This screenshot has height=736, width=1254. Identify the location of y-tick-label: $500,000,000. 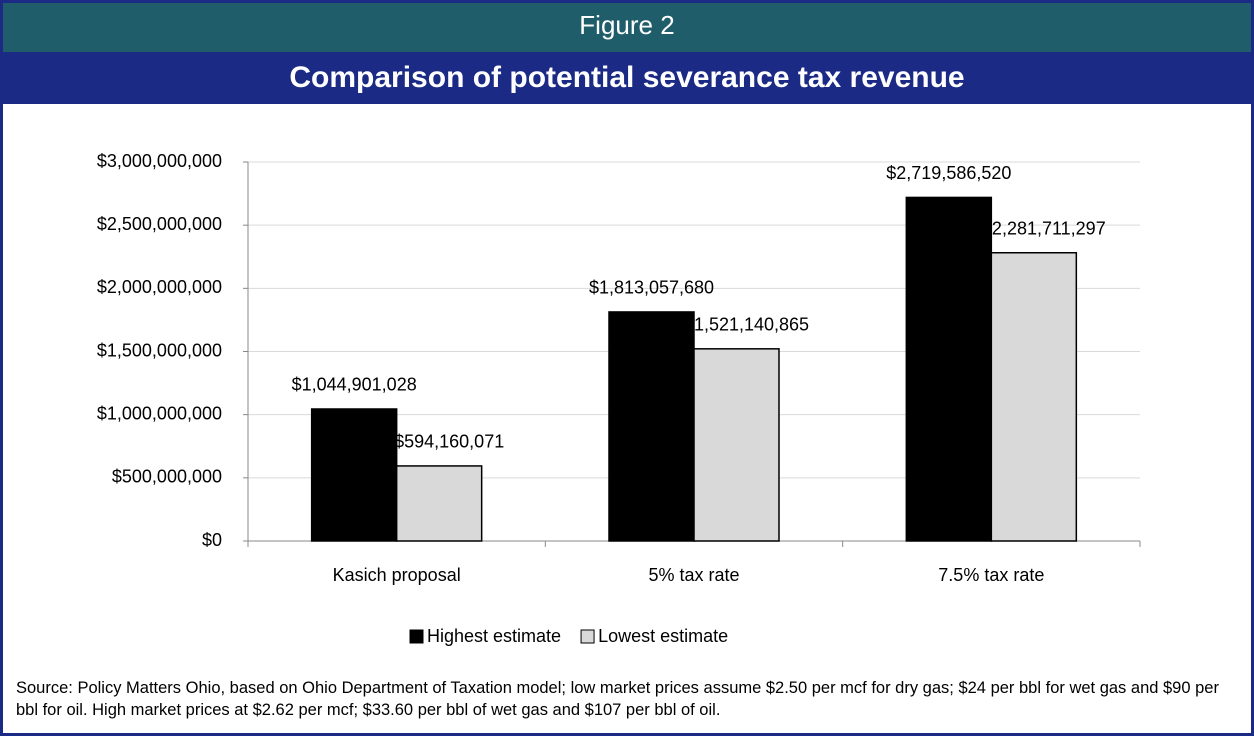
(167, 477).